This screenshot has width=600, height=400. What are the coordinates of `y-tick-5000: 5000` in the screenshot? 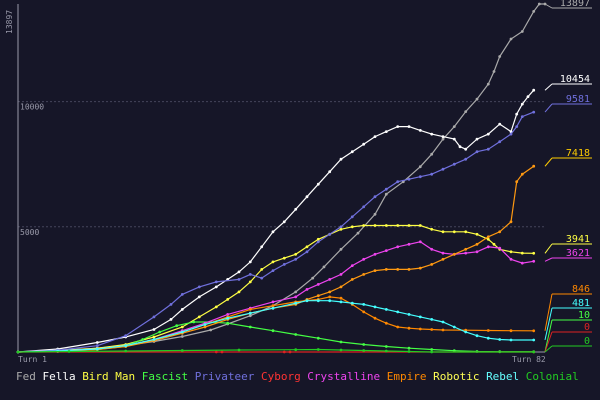 It's located at (29, 232).